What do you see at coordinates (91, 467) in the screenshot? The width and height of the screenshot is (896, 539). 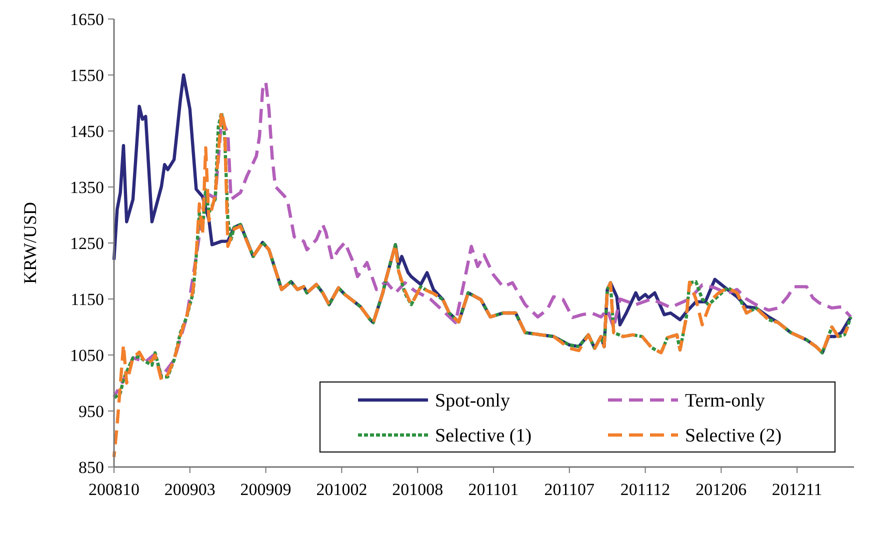 I see `y-tick-label: 850` at bounding box center [91, 467].